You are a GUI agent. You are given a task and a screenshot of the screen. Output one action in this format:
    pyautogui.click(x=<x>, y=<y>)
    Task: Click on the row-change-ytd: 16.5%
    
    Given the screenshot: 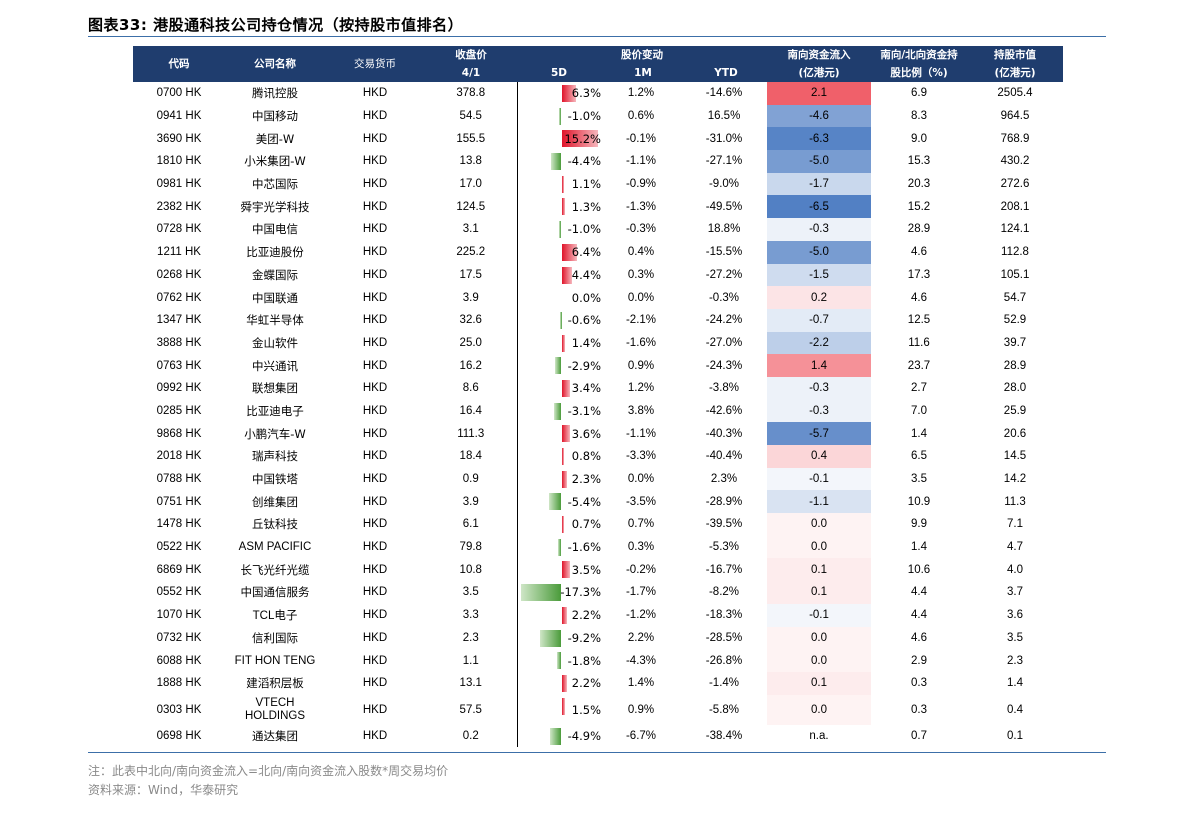 What is the action you would take?
    pyautogui.click(x=724, y=116)
    